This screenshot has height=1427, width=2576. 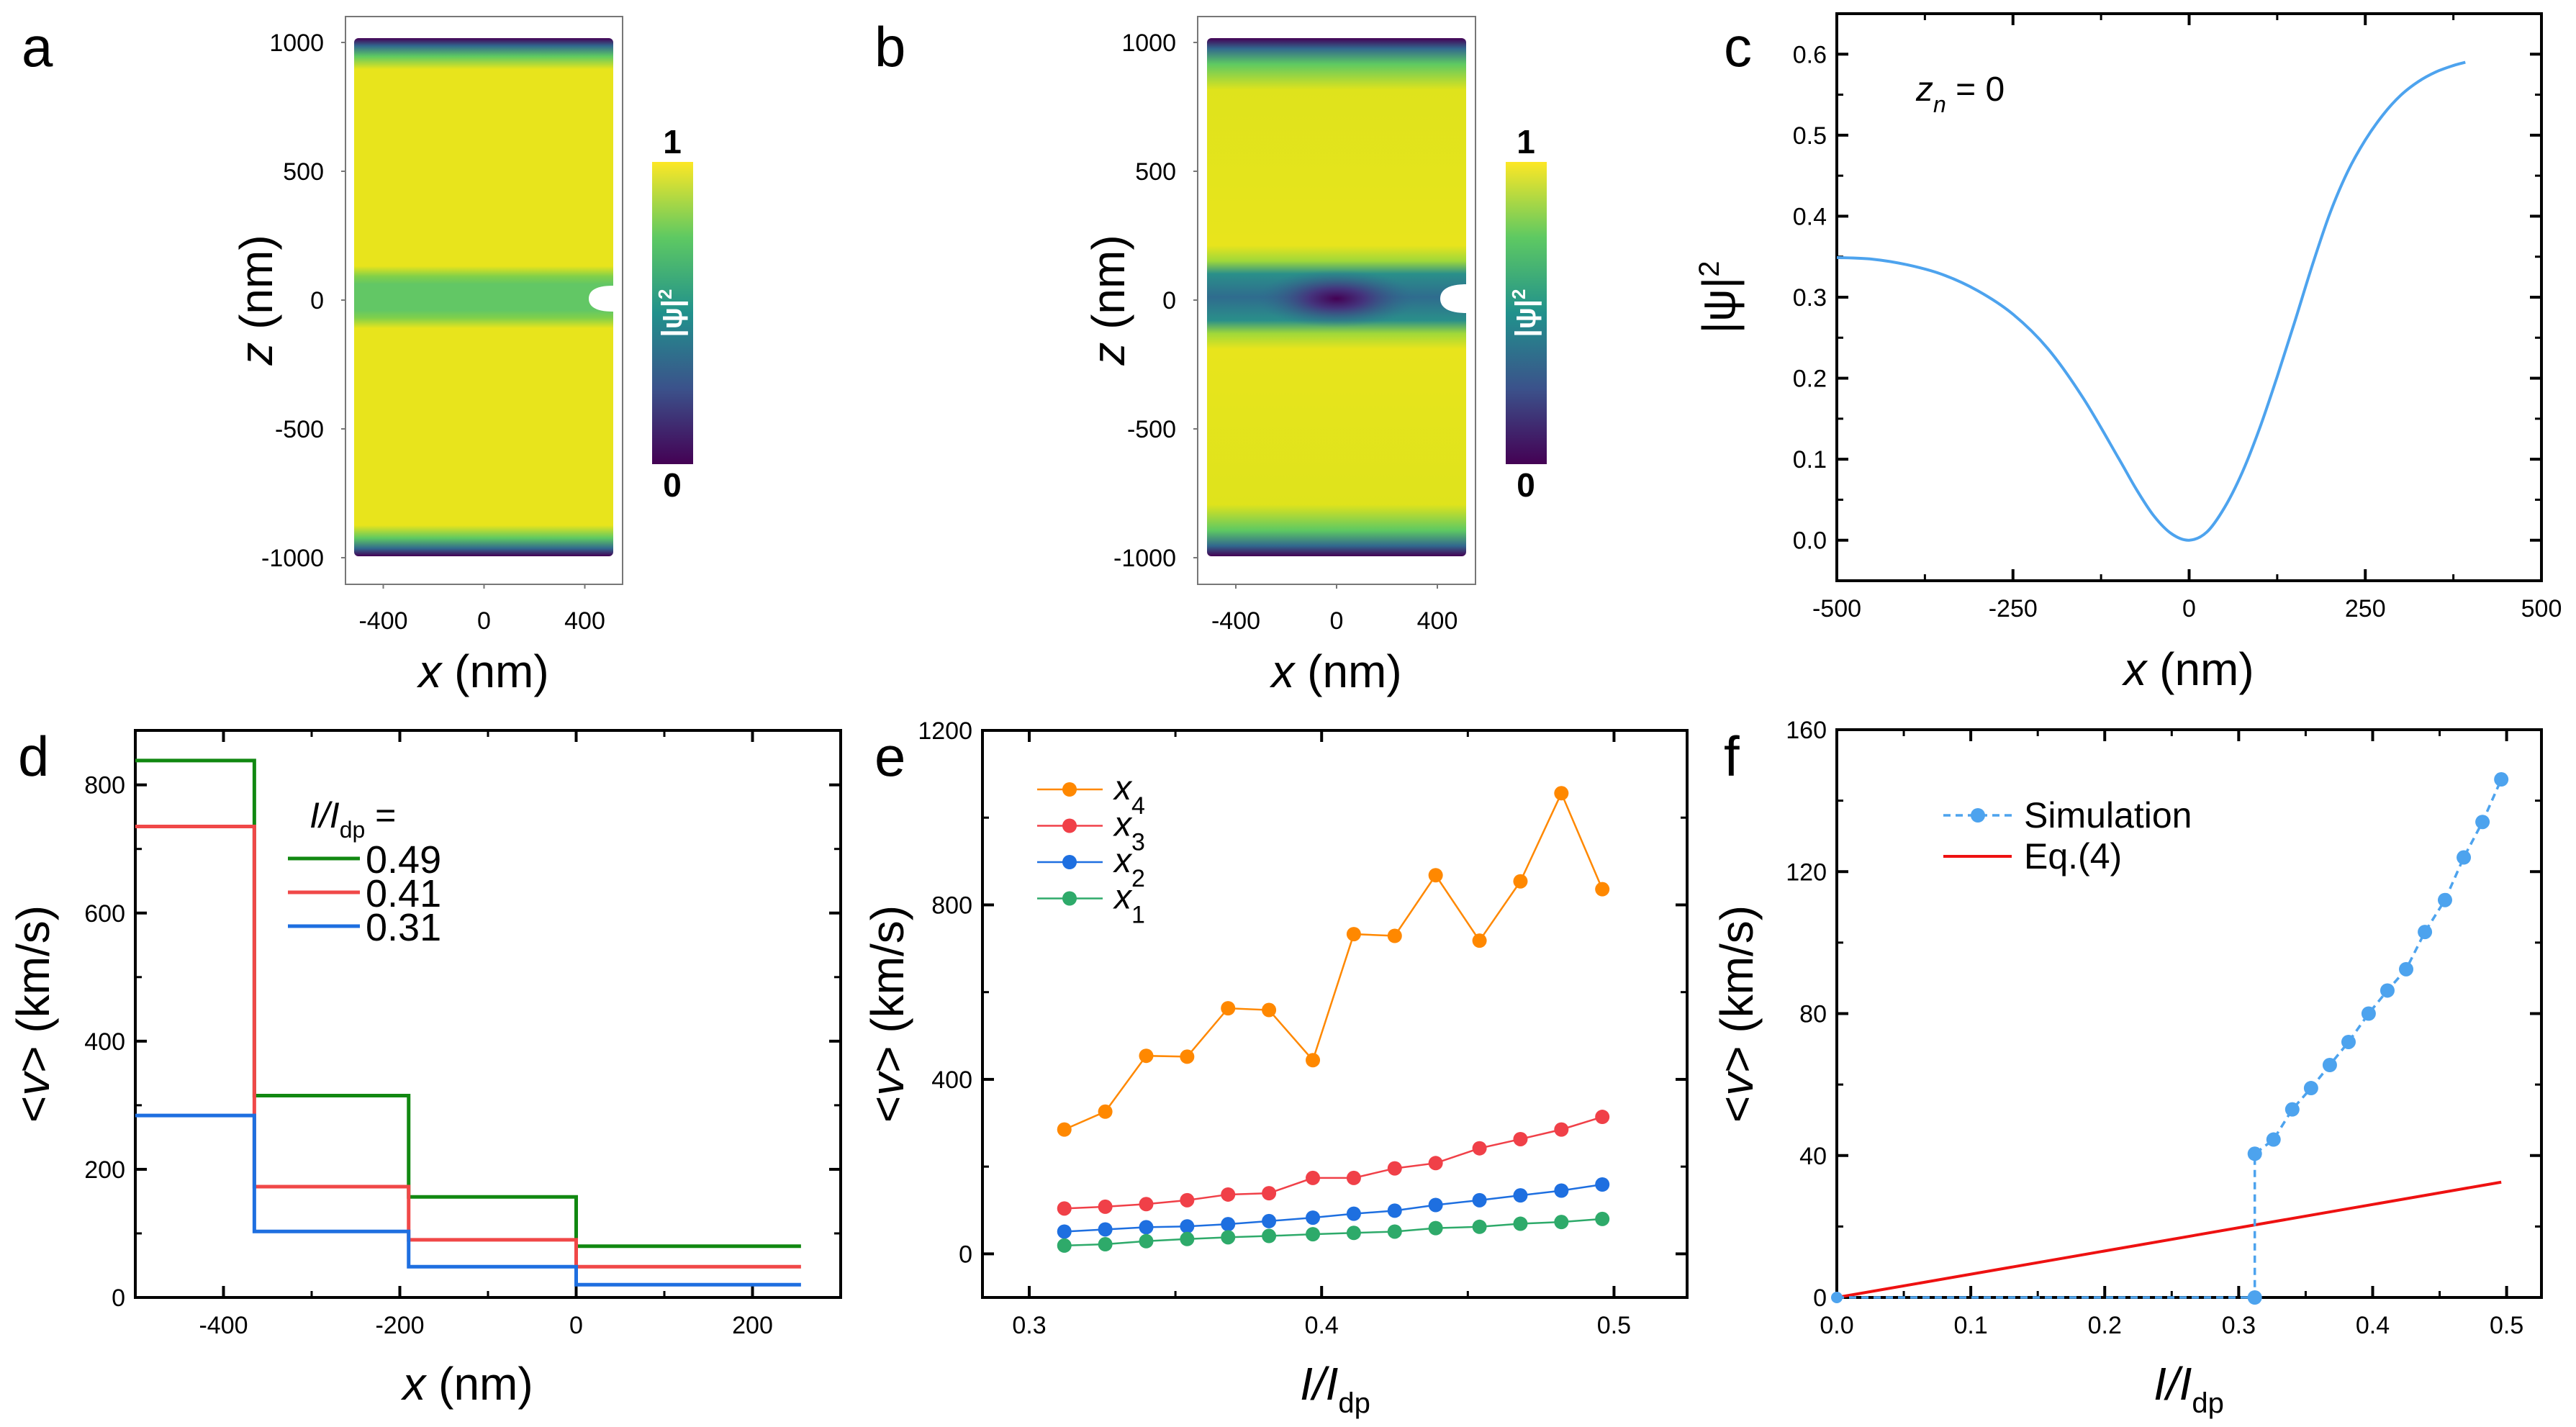 I want to click on step-line-0.41, so click(x=468, y=1047).